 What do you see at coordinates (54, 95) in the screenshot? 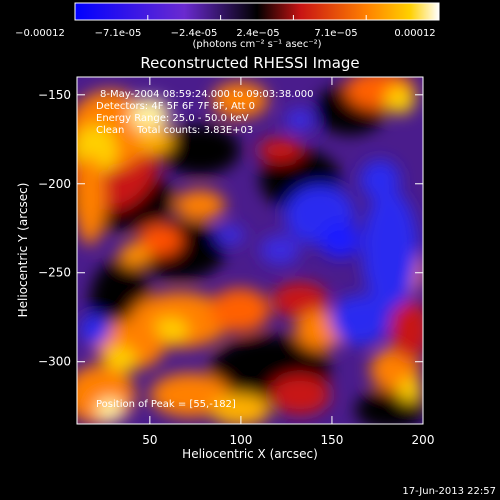
I see `y-tick-label: −150` at bounding box center [54, 95].